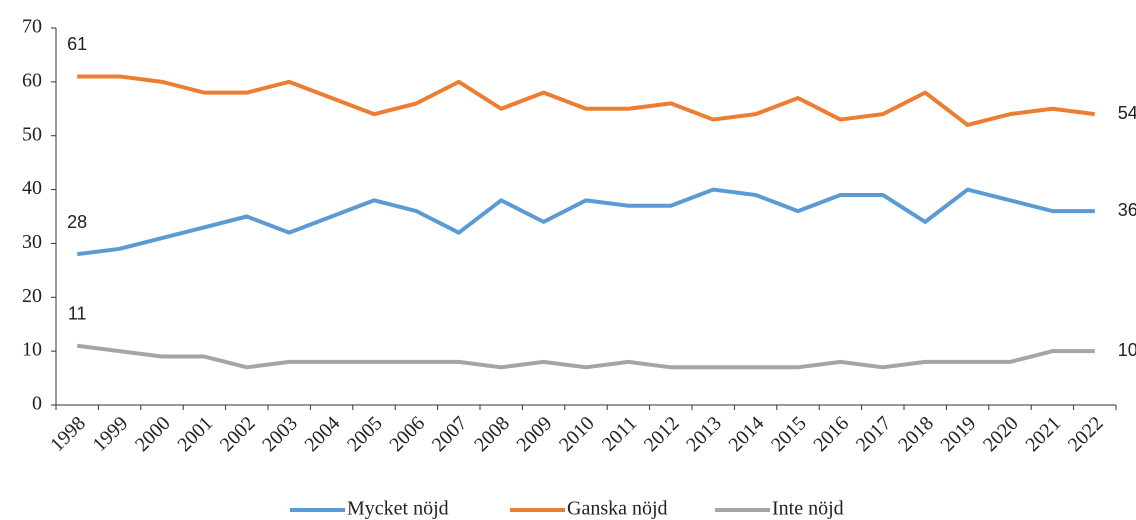 Image resolution: width=1136 pixels, height=520 pixels. Describe the element at coordinates (959, 434) in the screenshot. I see `x-tick-label: 2019` at that location.